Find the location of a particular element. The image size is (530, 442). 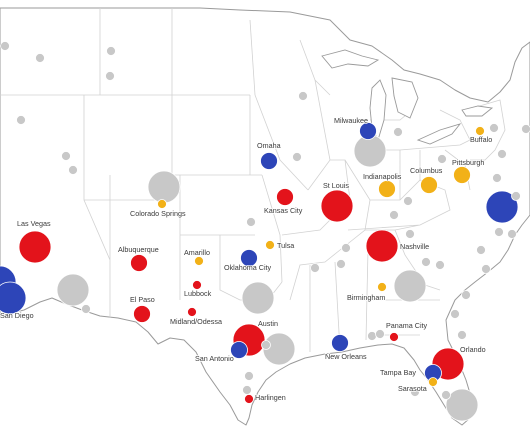

marker-new-orleans is located at coordinates (340, 343).